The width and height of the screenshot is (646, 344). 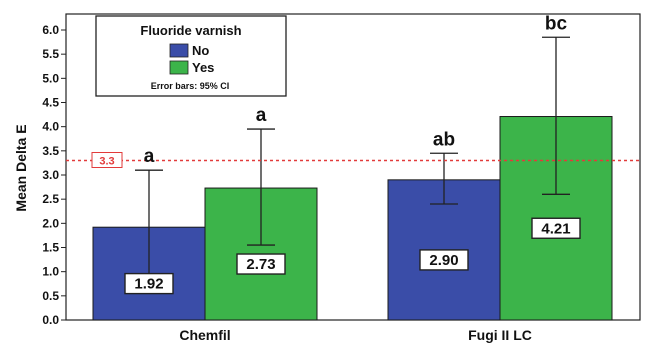 I want to click on data-label: 2.90, so click(x=443, y=260).